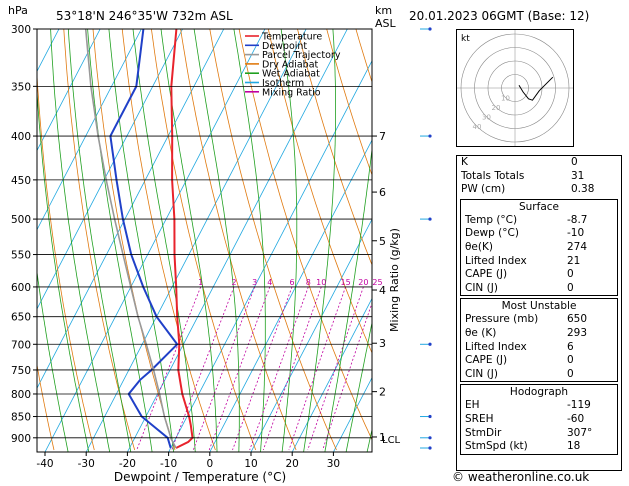 Image resolution: width=629 pixels, height=486 pixels. Describe the element at coordinates (577, 246) in the screenshot. I see `row-value: 274` at that location.